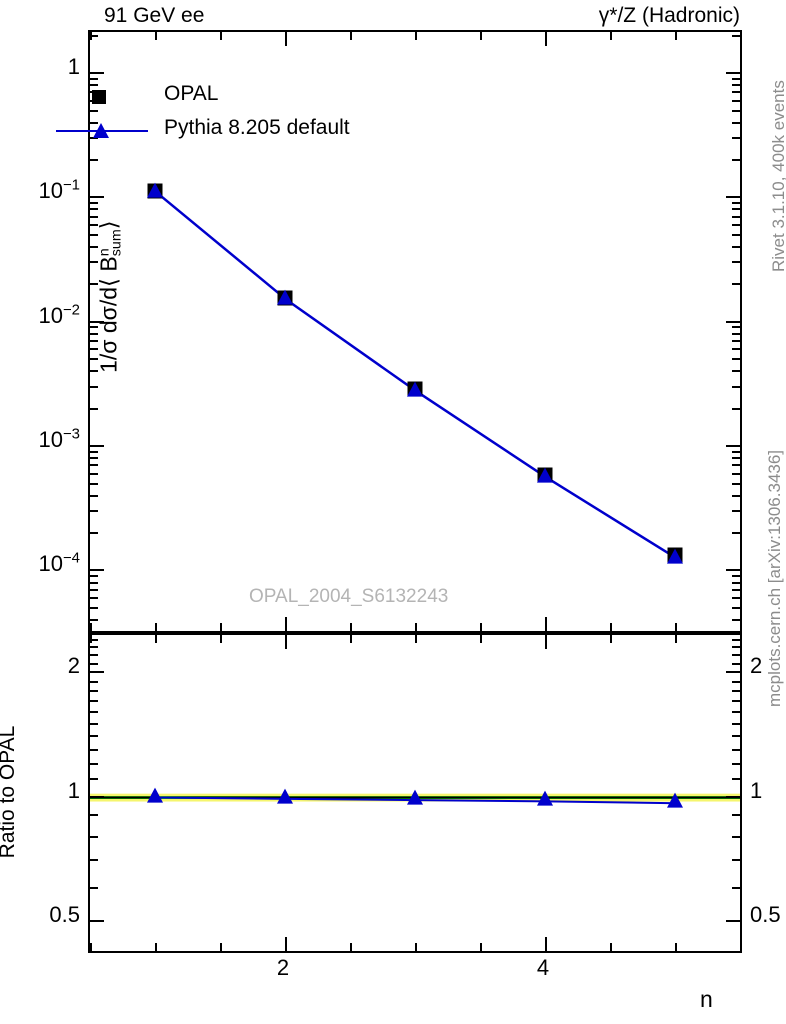 This screenshot has height=1024, width=786. What do you see at coordinates (154, 15) in the screenshot?
I see `header-left-label: 91 GeV ee` at bounding box center [154, 15].